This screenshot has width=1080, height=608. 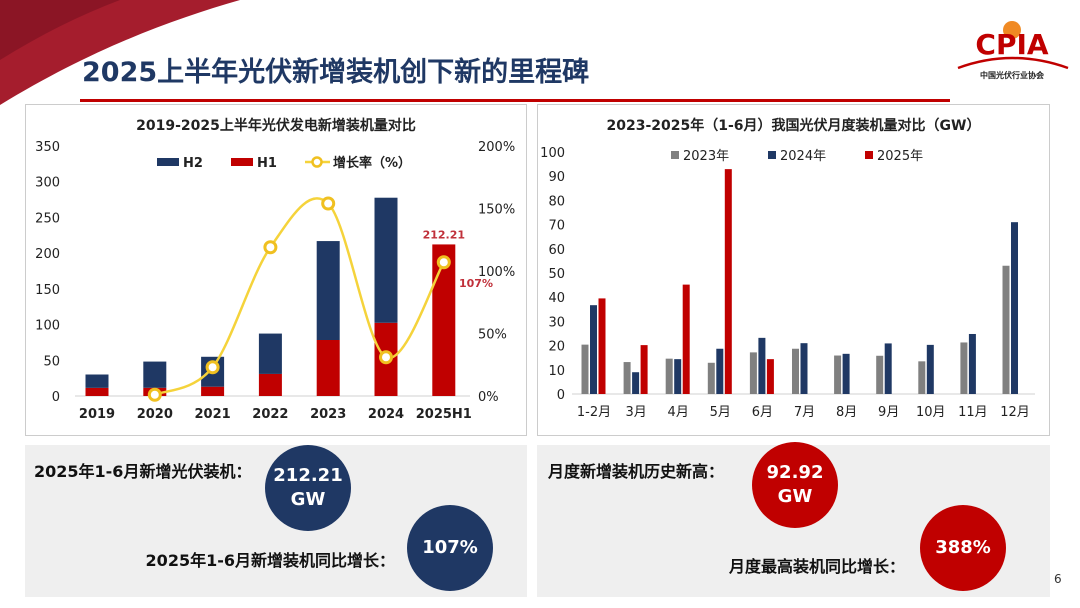 I want to click on monthly-record-value: 92.92, so click(x=795, y=472).